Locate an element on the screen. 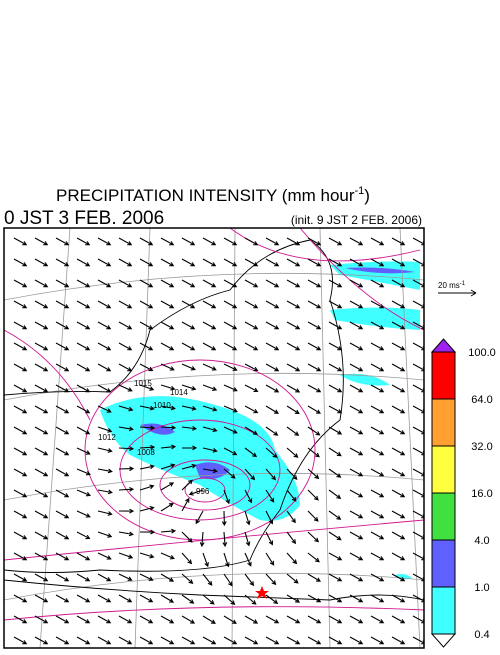 Image resolution: width=500 pixels, height=655 pixels. location-star is located at coordinates (262, 592).